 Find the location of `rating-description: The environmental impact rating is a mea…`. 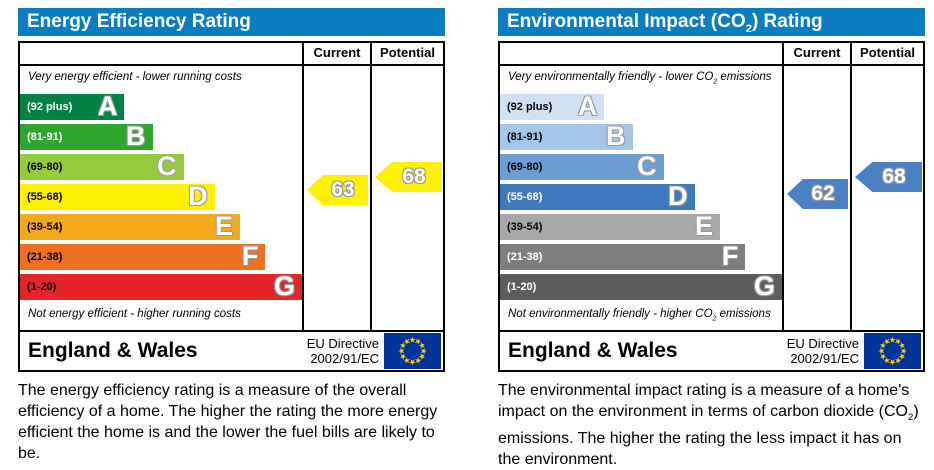

rating-description: The environmental impact rating is a mea… is located at coordinates (713, 425).